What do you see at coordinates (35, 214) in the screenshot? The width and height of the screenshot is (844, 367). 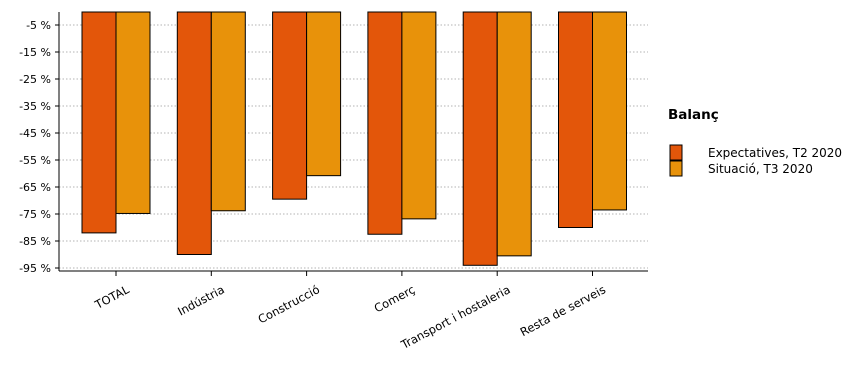 I see `y-tick-label: -75 %` at bounding box center [35, 214].